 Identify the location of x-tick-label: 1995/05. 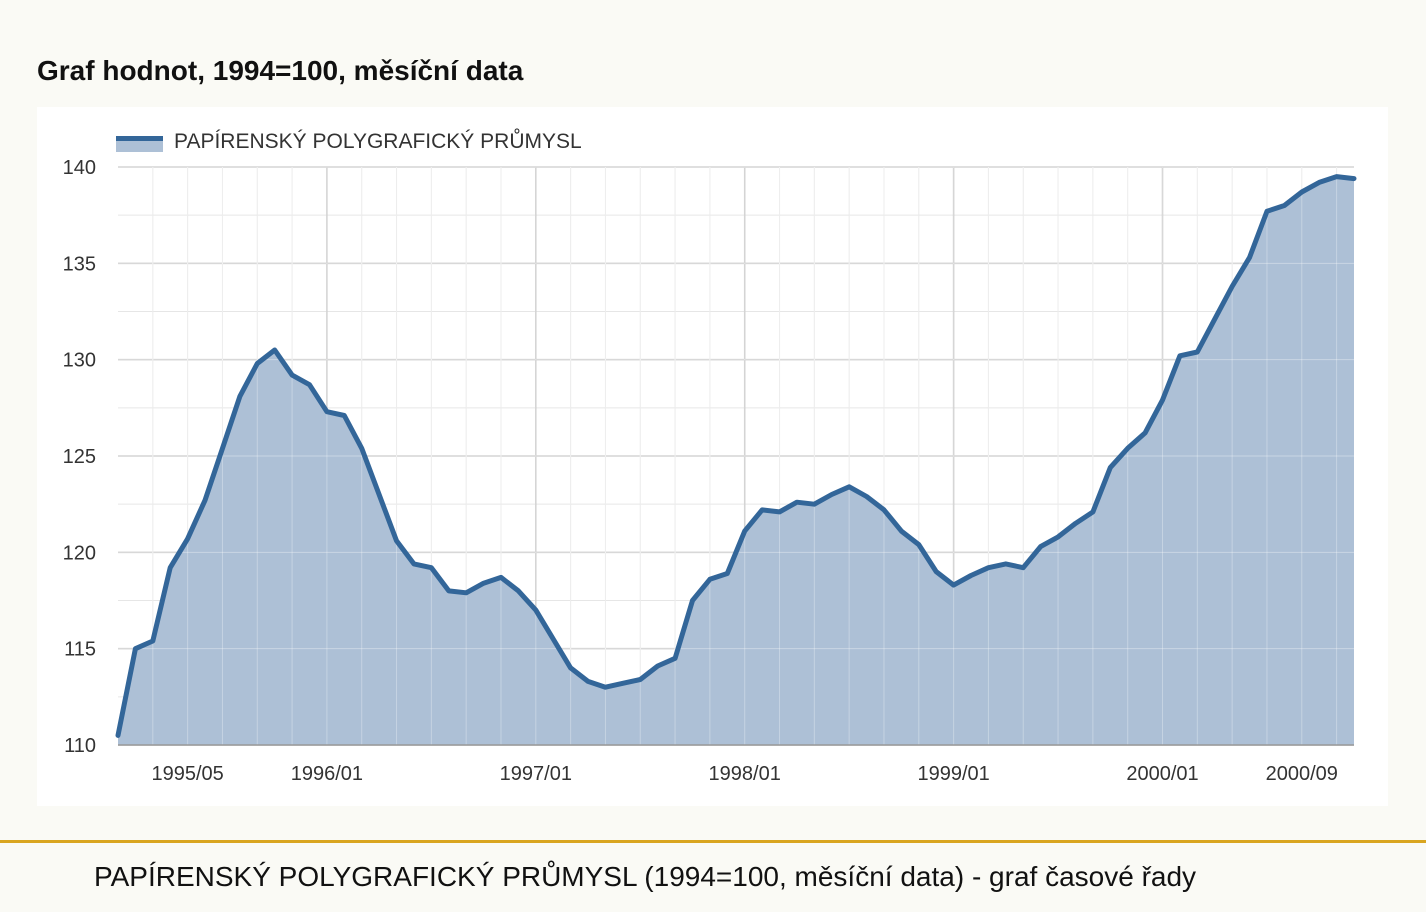
(187, 774).